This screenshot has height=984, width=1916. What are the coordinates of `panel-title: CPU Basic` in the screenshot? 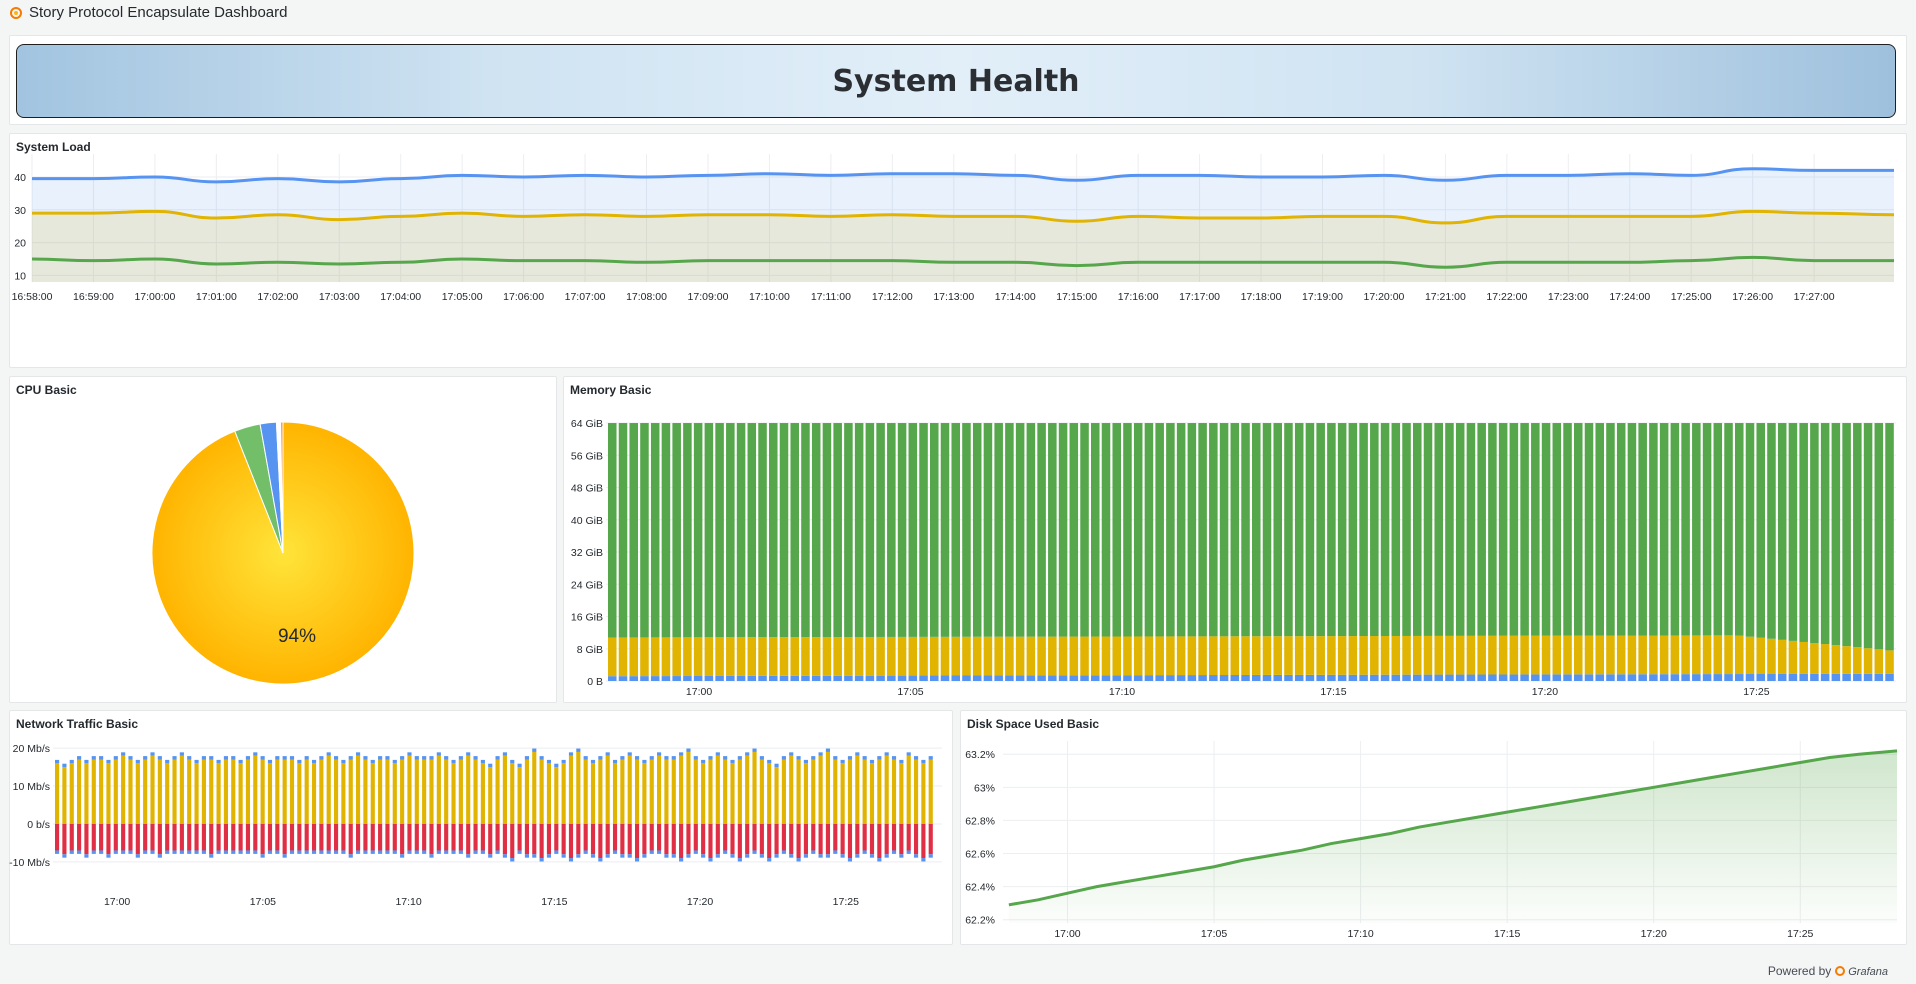 It's located at (46, 390).